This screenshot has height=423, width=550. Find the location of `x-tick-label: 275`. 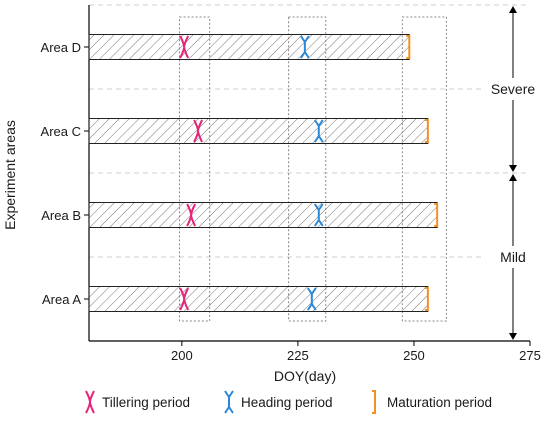

x-tick-label: 275 is located at coordinates (530, 355).